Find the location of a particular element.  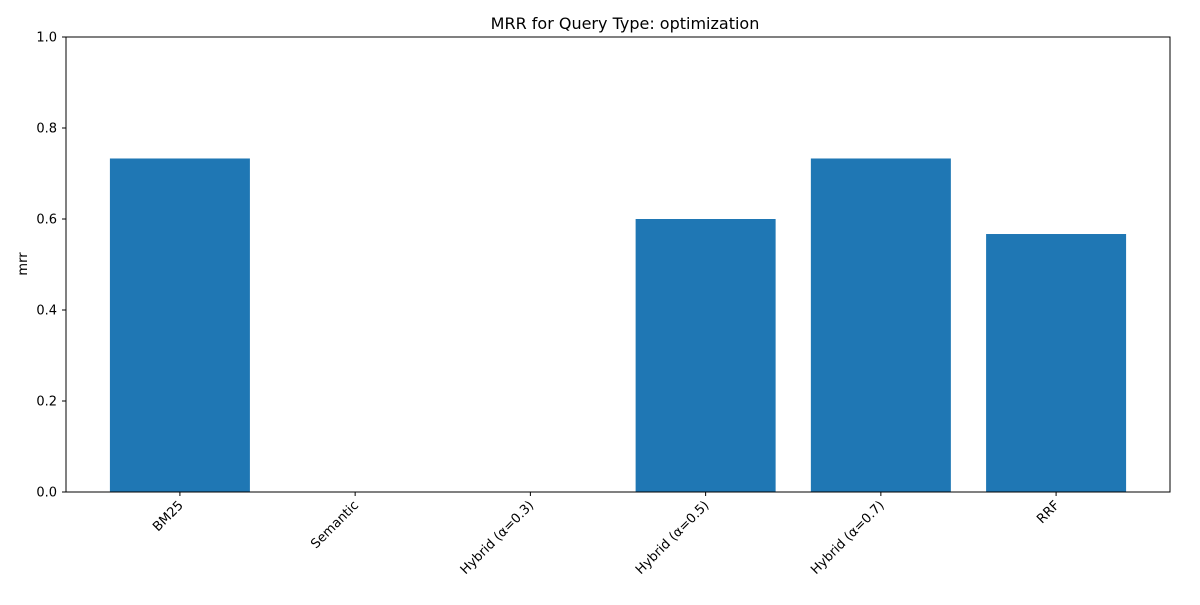

y-axis: 0.0 0.2 0.4 0.6 0.8 1.0 is located at coordinates (51, 266).